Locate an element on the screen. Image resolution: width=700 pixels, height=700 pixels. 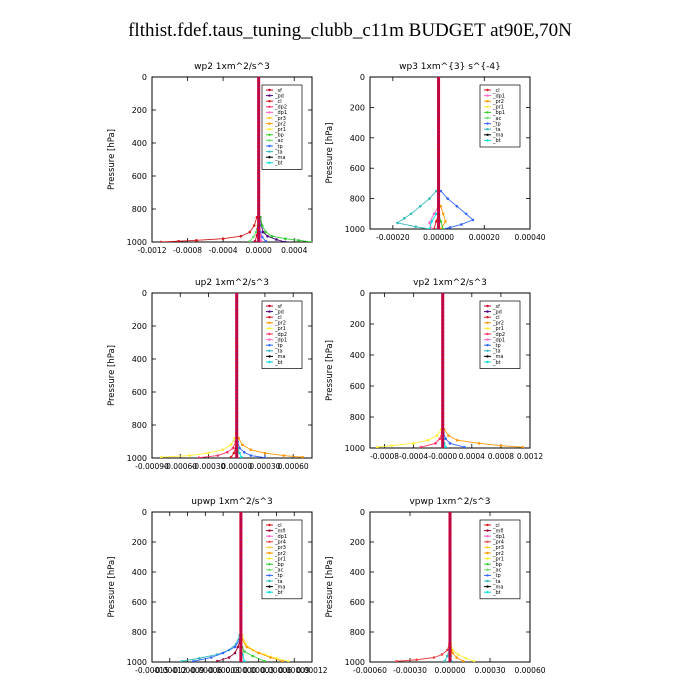
series-line_pr1 is located at coordinates (462, 652).